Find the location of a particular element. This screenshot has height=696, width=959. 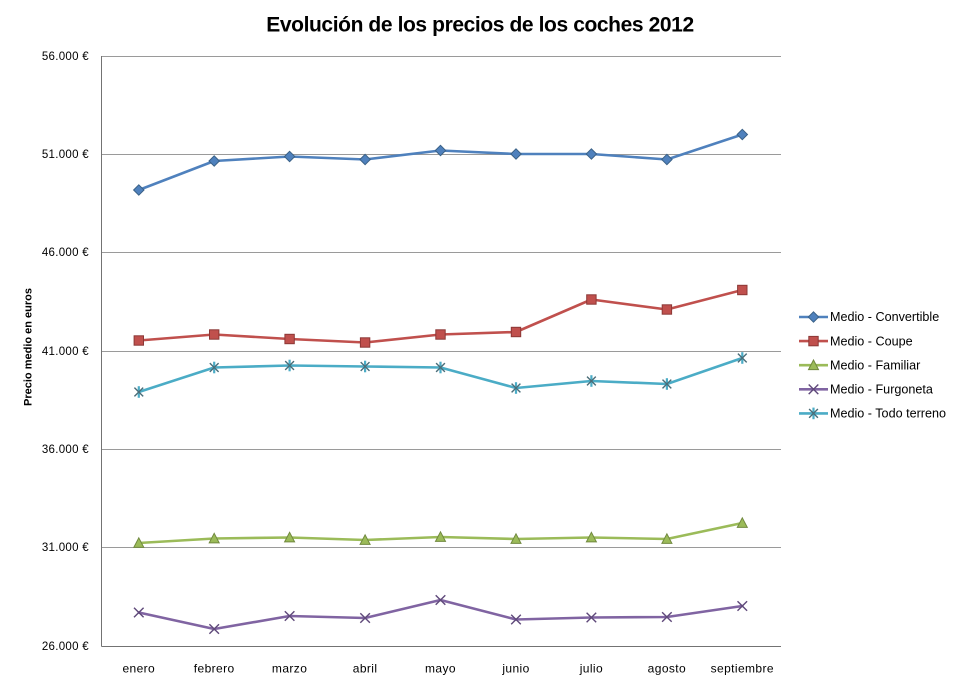

svg-text: septiembre is located at coordinates (742, 669).